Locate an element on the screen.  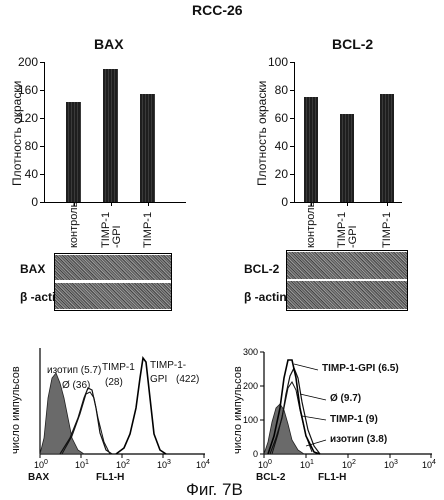
bax-chart-category-label: -GPI is located at coordinates (116, 236).